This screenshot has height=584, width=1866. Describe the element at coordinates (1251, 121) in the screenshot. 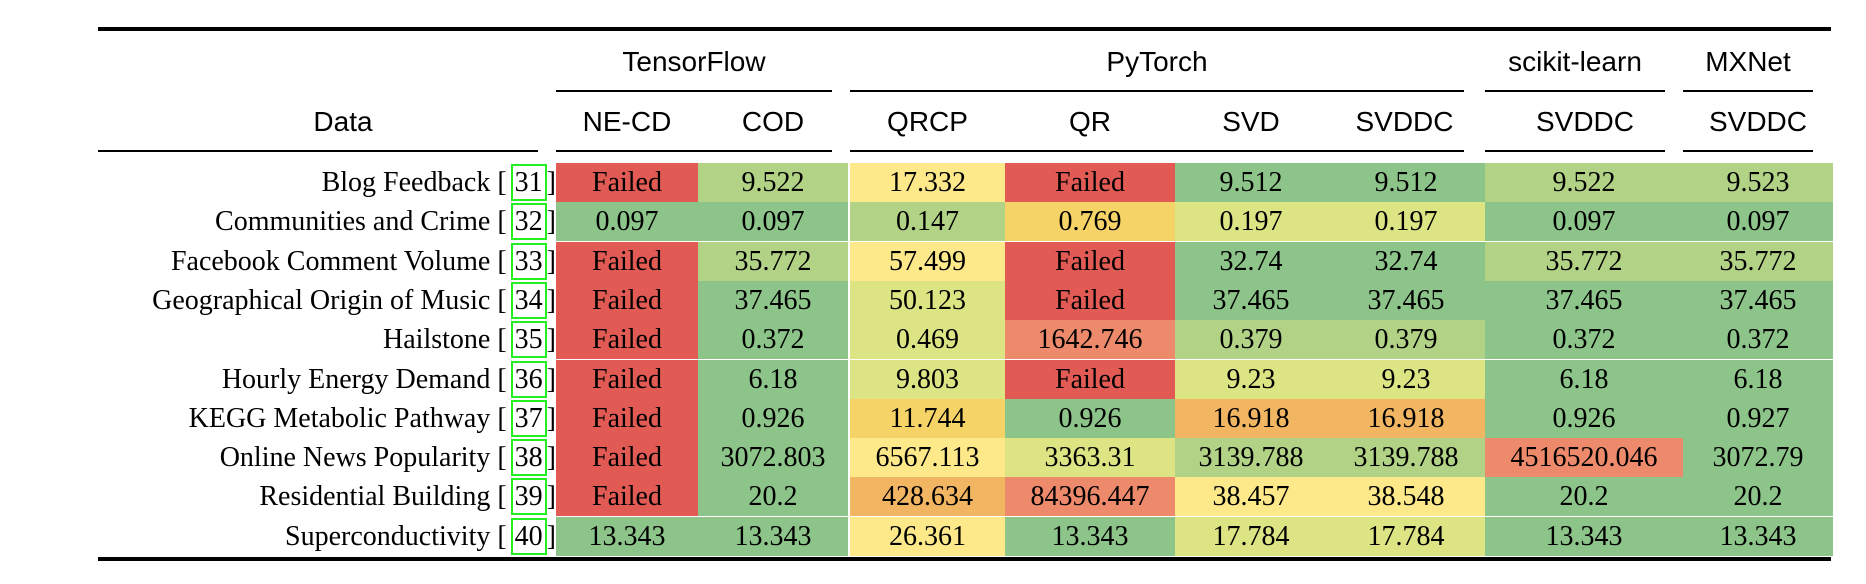

I see `col-header-svd: SVD` at that location.